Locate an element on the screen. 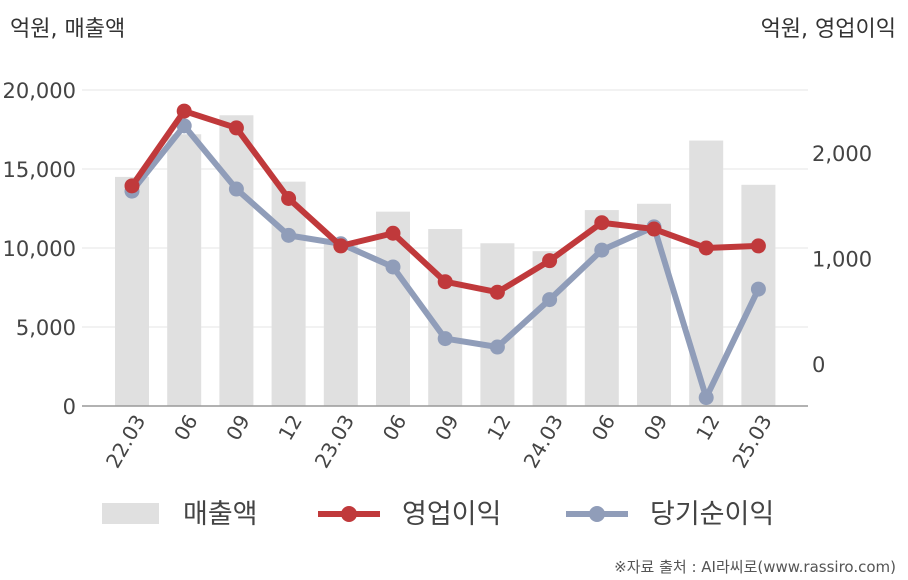 The width and height of the screenshot is (908, 580). legend-marker-operating-profit is located at coordinates (349, 514).